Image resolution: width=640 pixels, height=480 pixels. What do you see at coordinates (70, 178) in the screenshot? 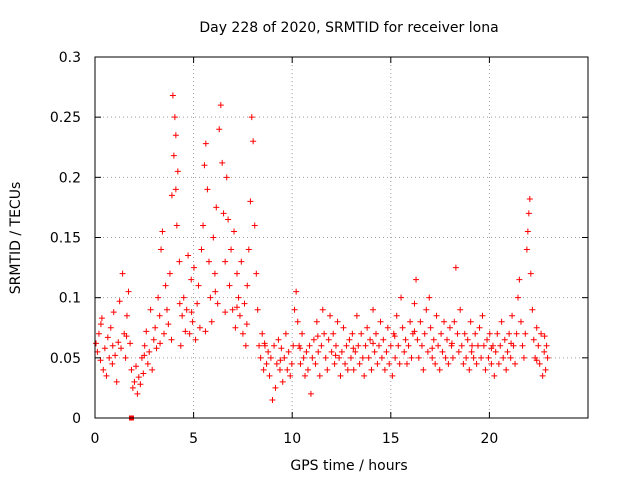
I see `y-tick-label: 0.2` at bounding box center [70, 178].